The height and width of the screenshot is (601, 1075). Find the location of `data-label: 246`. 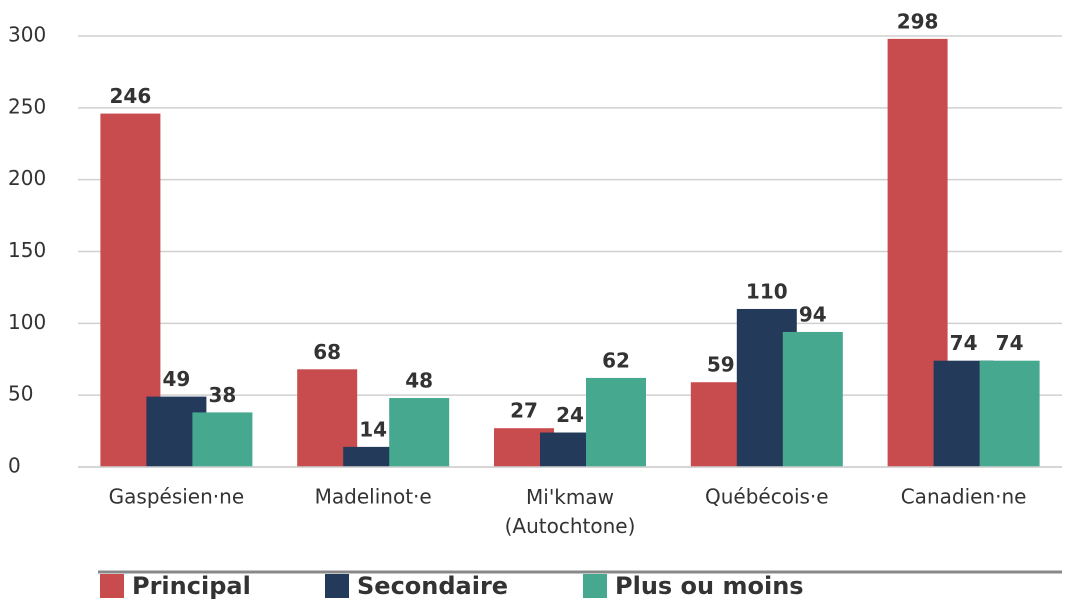

data-label: 246 is located at coordinates (131, 96).